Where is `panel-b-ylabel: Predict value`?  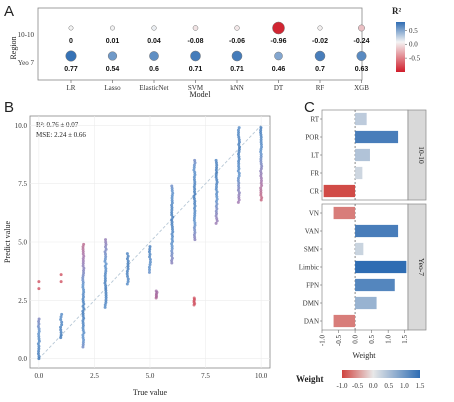
panel-b-ylabel: Predict value is located at coordinates (7, 242).